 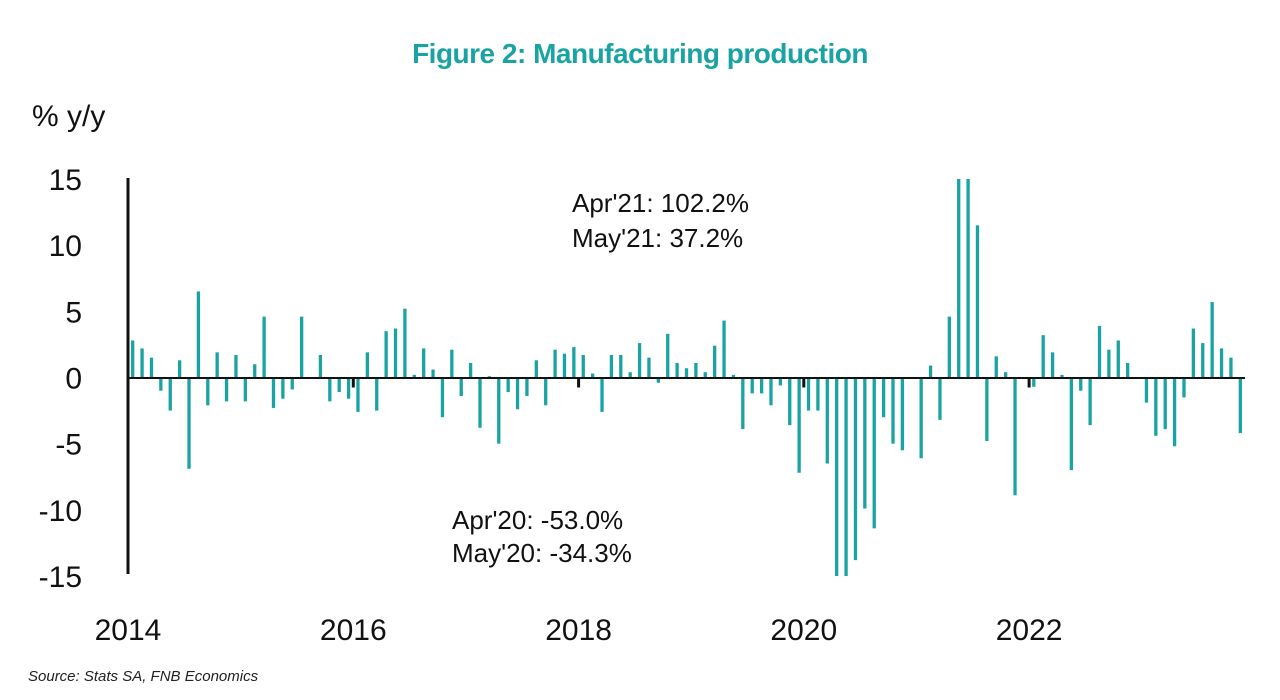 I want to click on annotation-2020-line2: May'20: -34.3%, so click(x=542, y=553).